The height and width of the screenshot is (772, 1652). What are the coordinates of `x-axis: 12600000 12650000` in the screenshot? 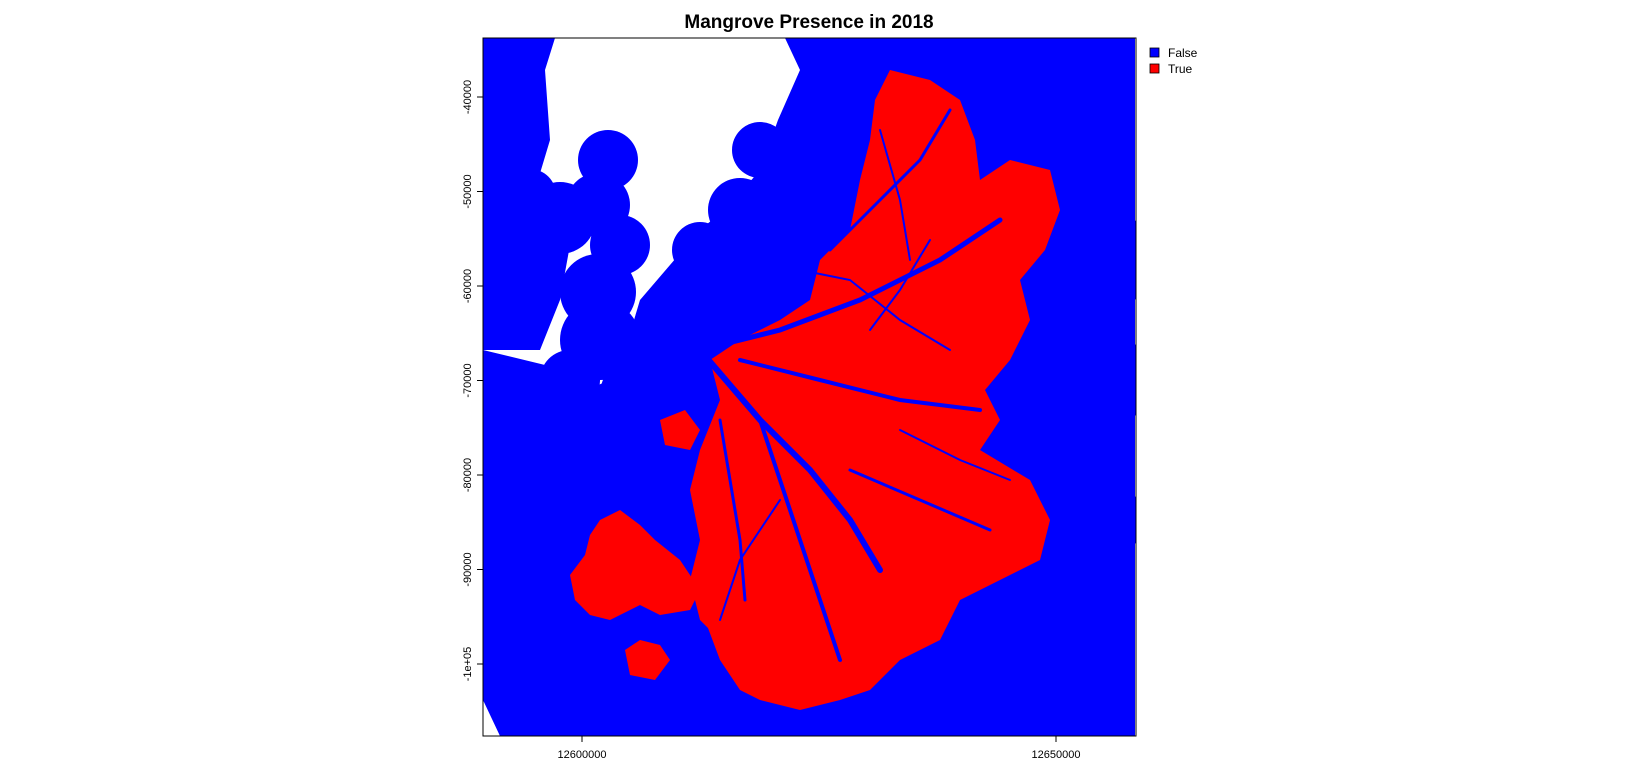 It's located at (819, 748).